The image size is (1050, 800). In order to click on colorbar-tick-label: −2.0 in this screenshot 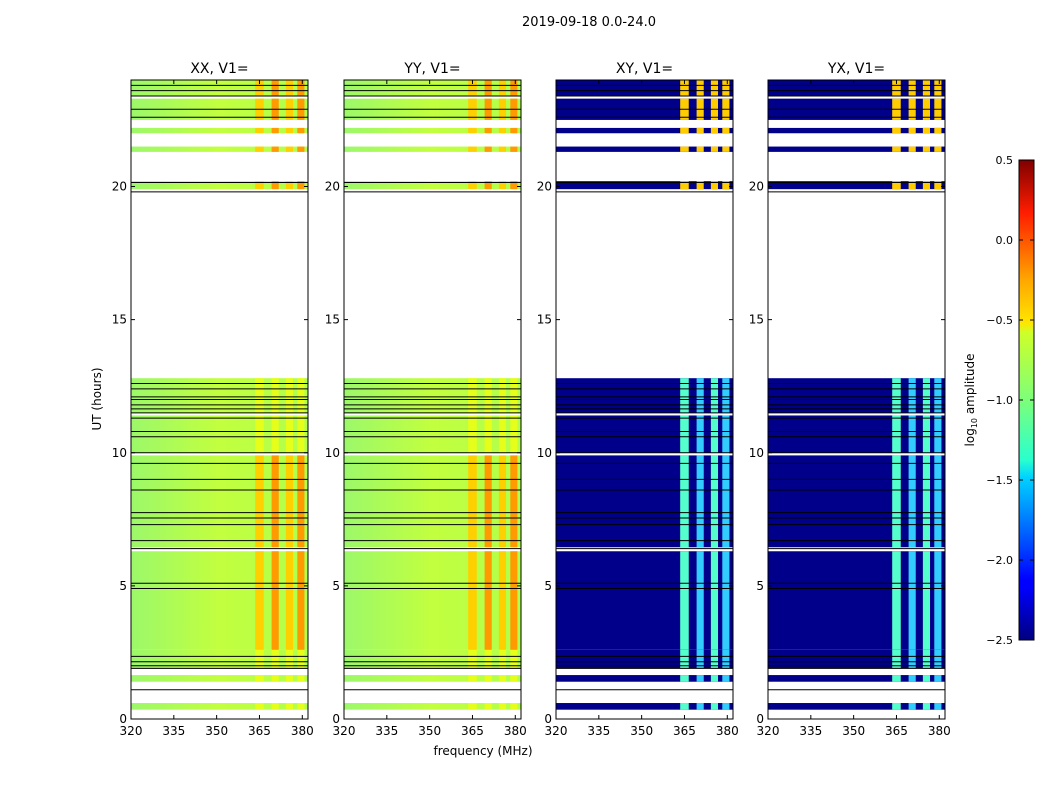, I will do `click(999, 560)`.